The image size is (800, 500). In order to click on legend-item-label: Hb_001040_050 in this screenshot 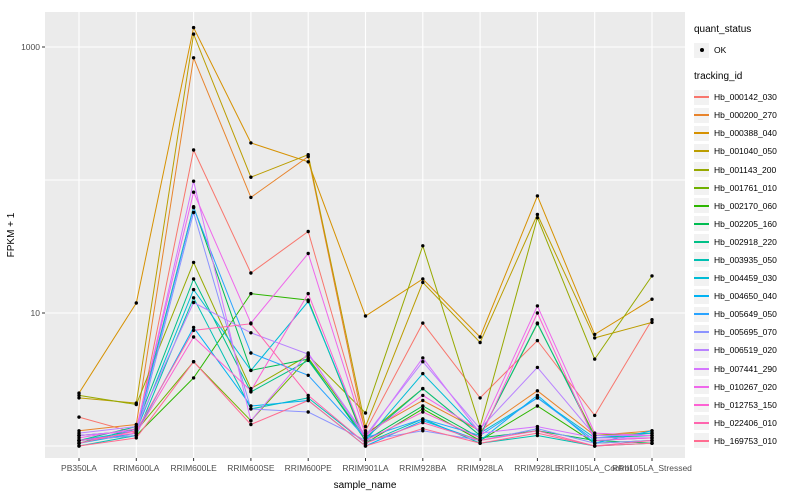, I will do `click(745, 151)`.